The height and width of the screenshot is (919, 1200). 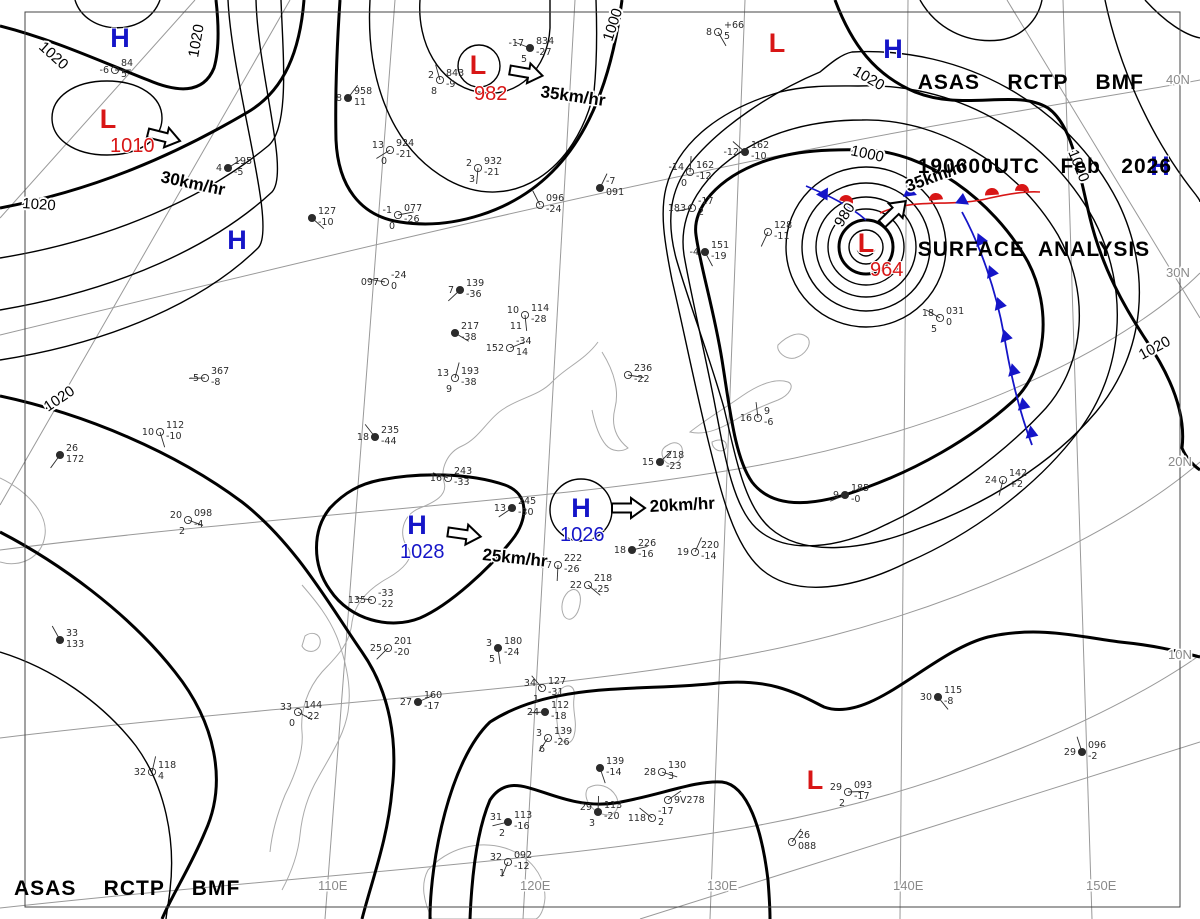 What do you see at coordinates (760, 145) in the screenshot?
I see `svg-text: 162` at bounding box center [760, 145].